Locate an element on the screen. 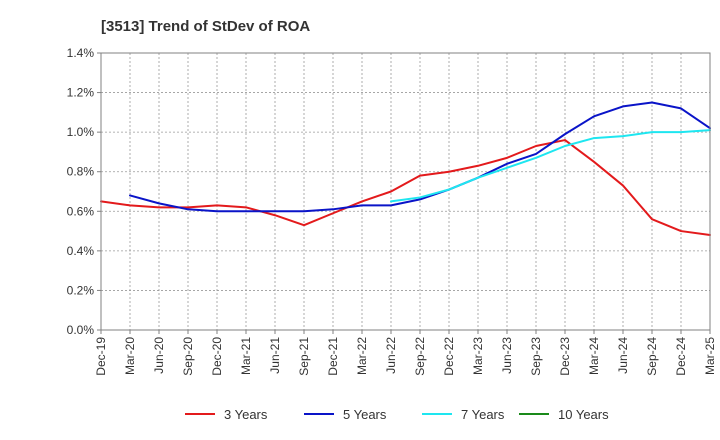 This screenshot has width=720, height=440. x-tick-label: Jun-21 is located at coordinates (275, 355).